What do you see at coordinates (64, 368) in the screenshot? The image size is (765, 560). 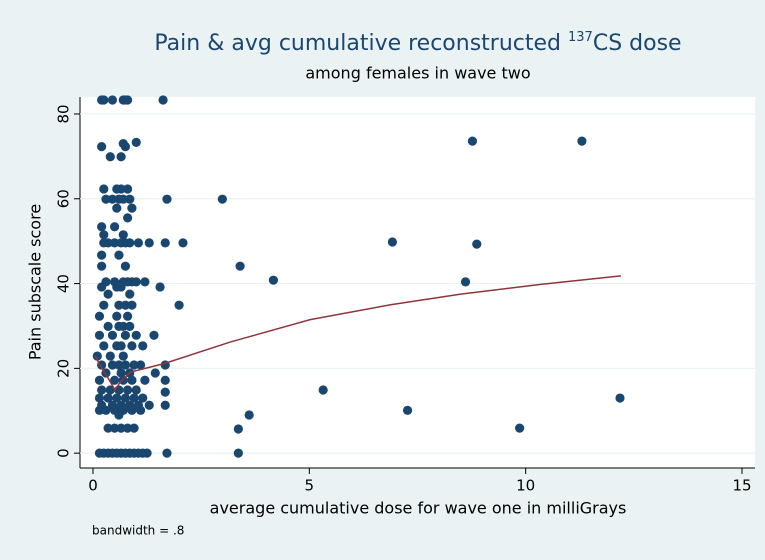 I see `y-tick-label: 20` at bounding box center [64, 368].